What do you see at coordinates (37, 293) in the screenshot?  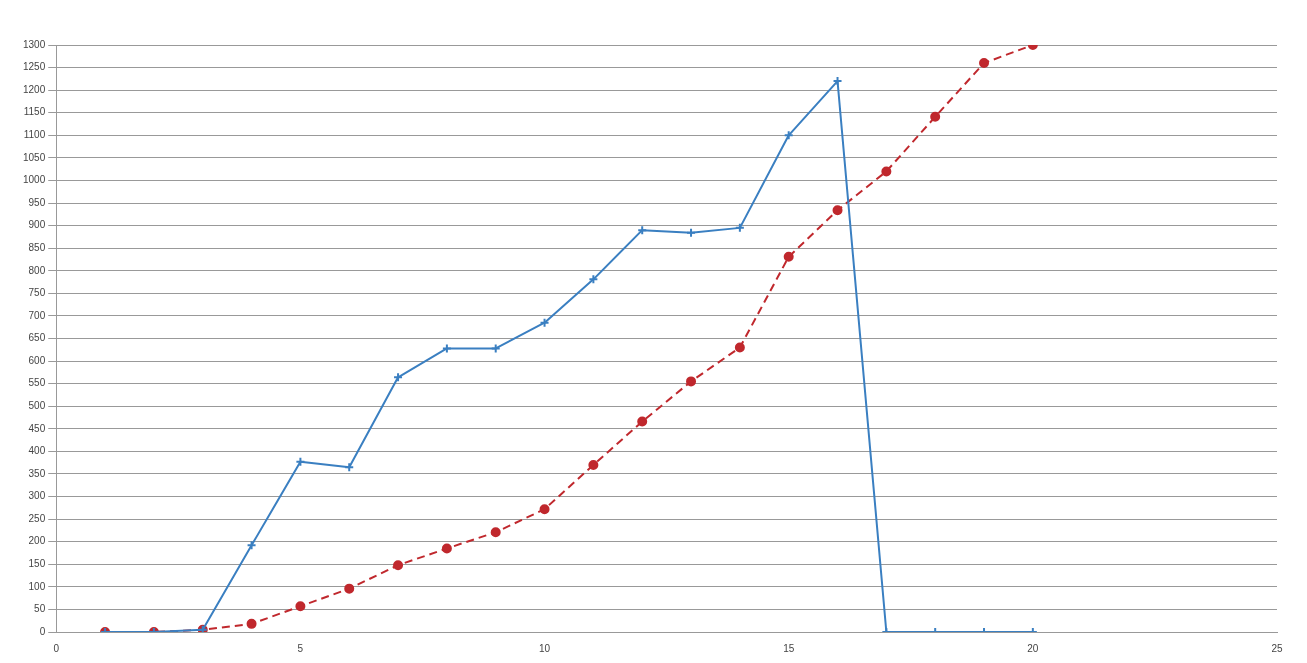 I see `y-tick-label: 750` at bounding box center [37, 293].